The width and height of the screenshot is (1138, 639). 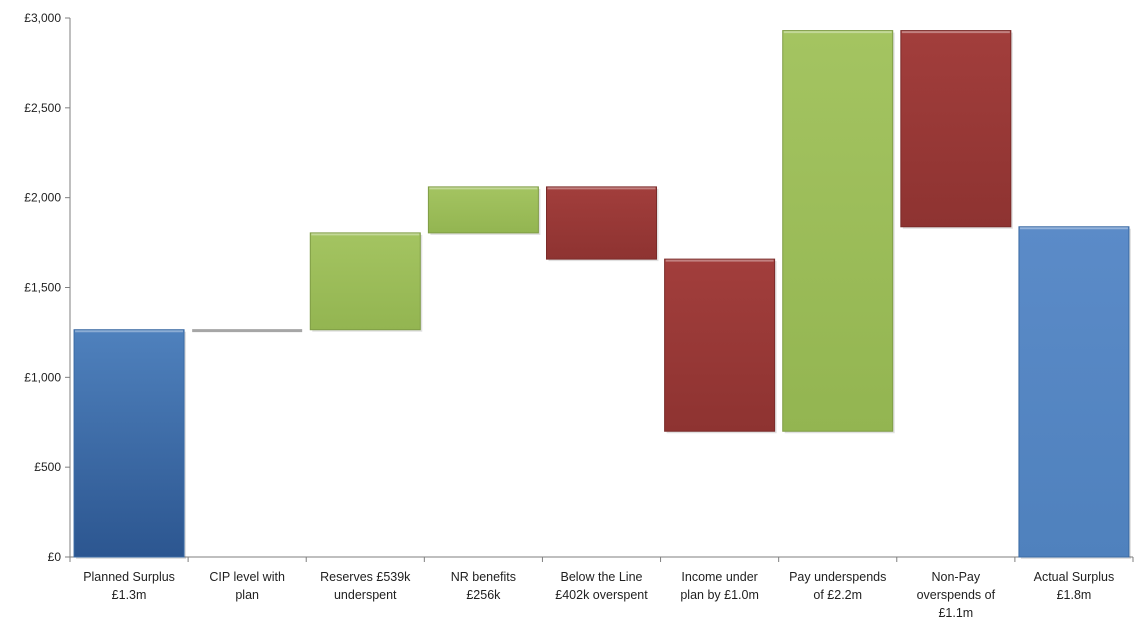 I want to click on x-category-label-line: Reserves £539k, so click(x=365, y=577).